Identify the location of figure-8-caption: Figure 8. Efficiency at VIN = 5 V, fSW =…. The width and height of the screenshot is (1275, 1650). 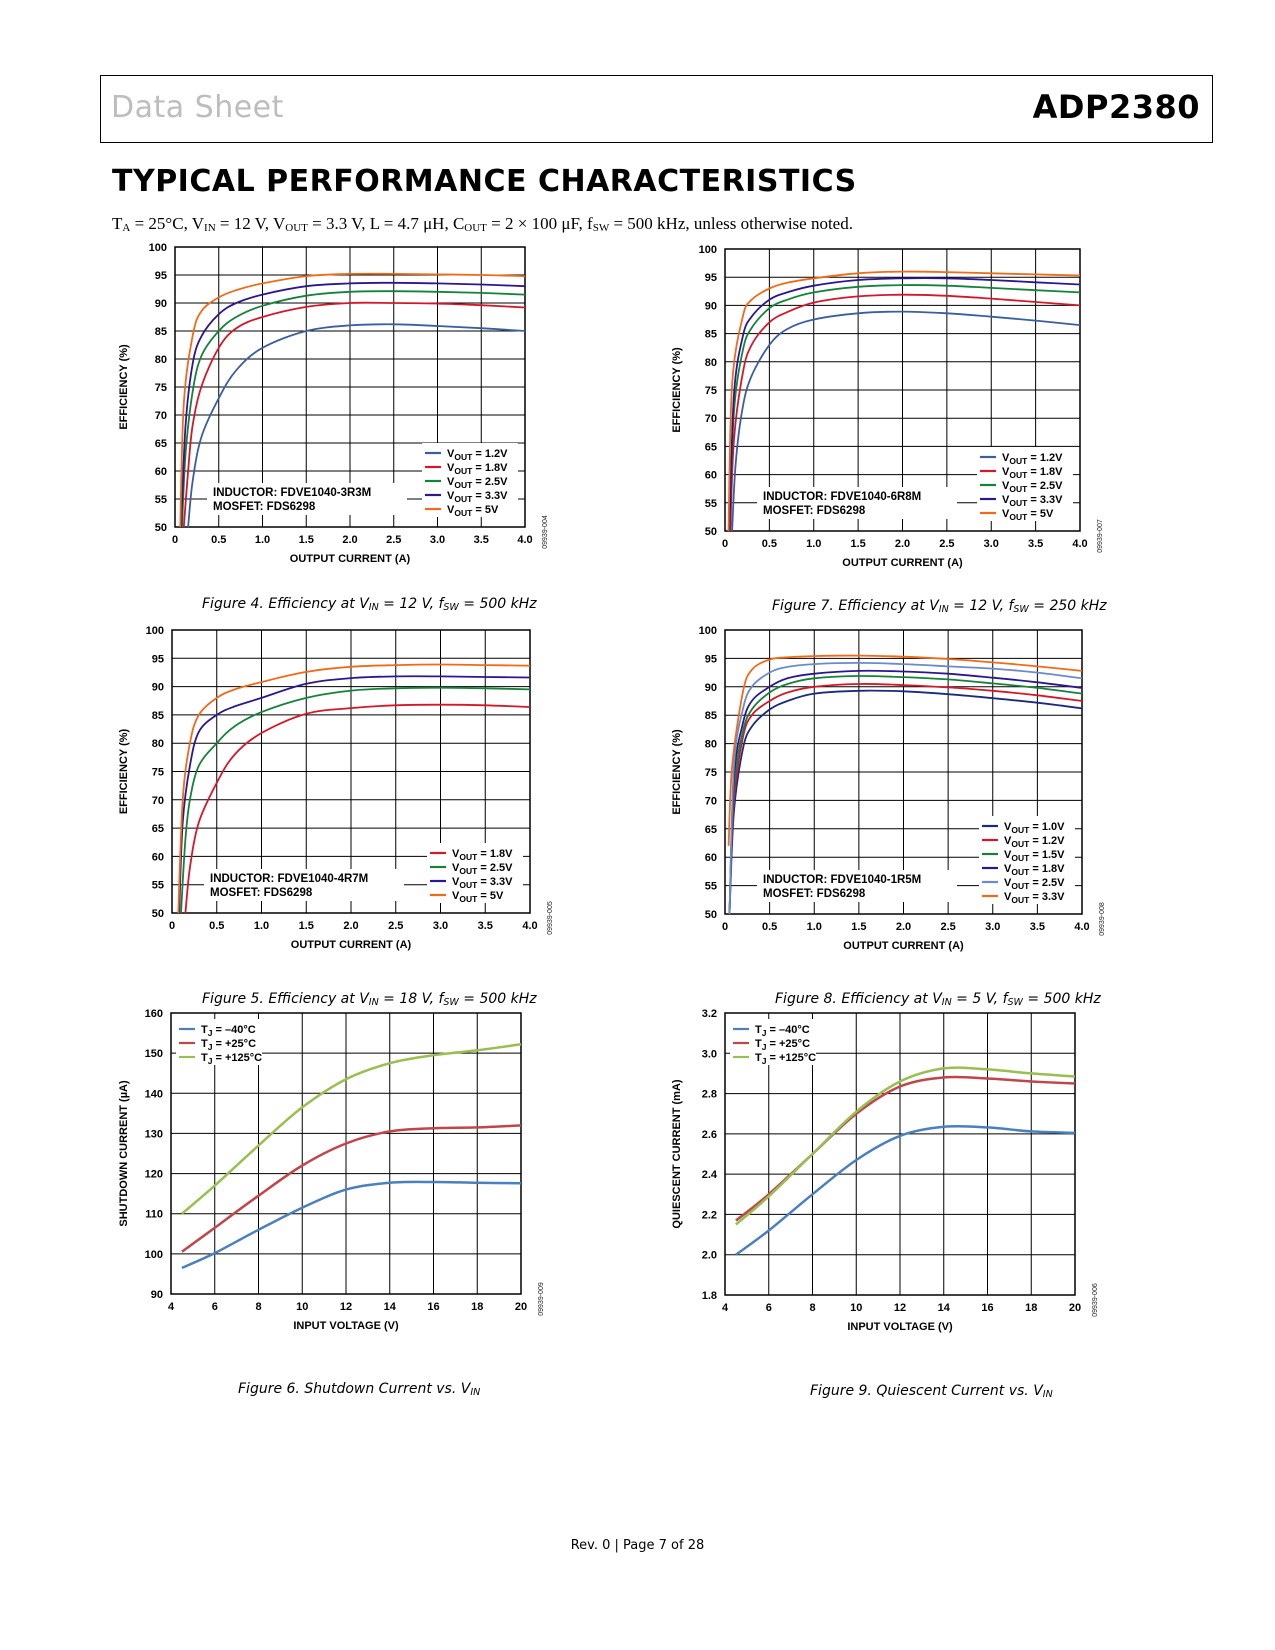
(938, 999).